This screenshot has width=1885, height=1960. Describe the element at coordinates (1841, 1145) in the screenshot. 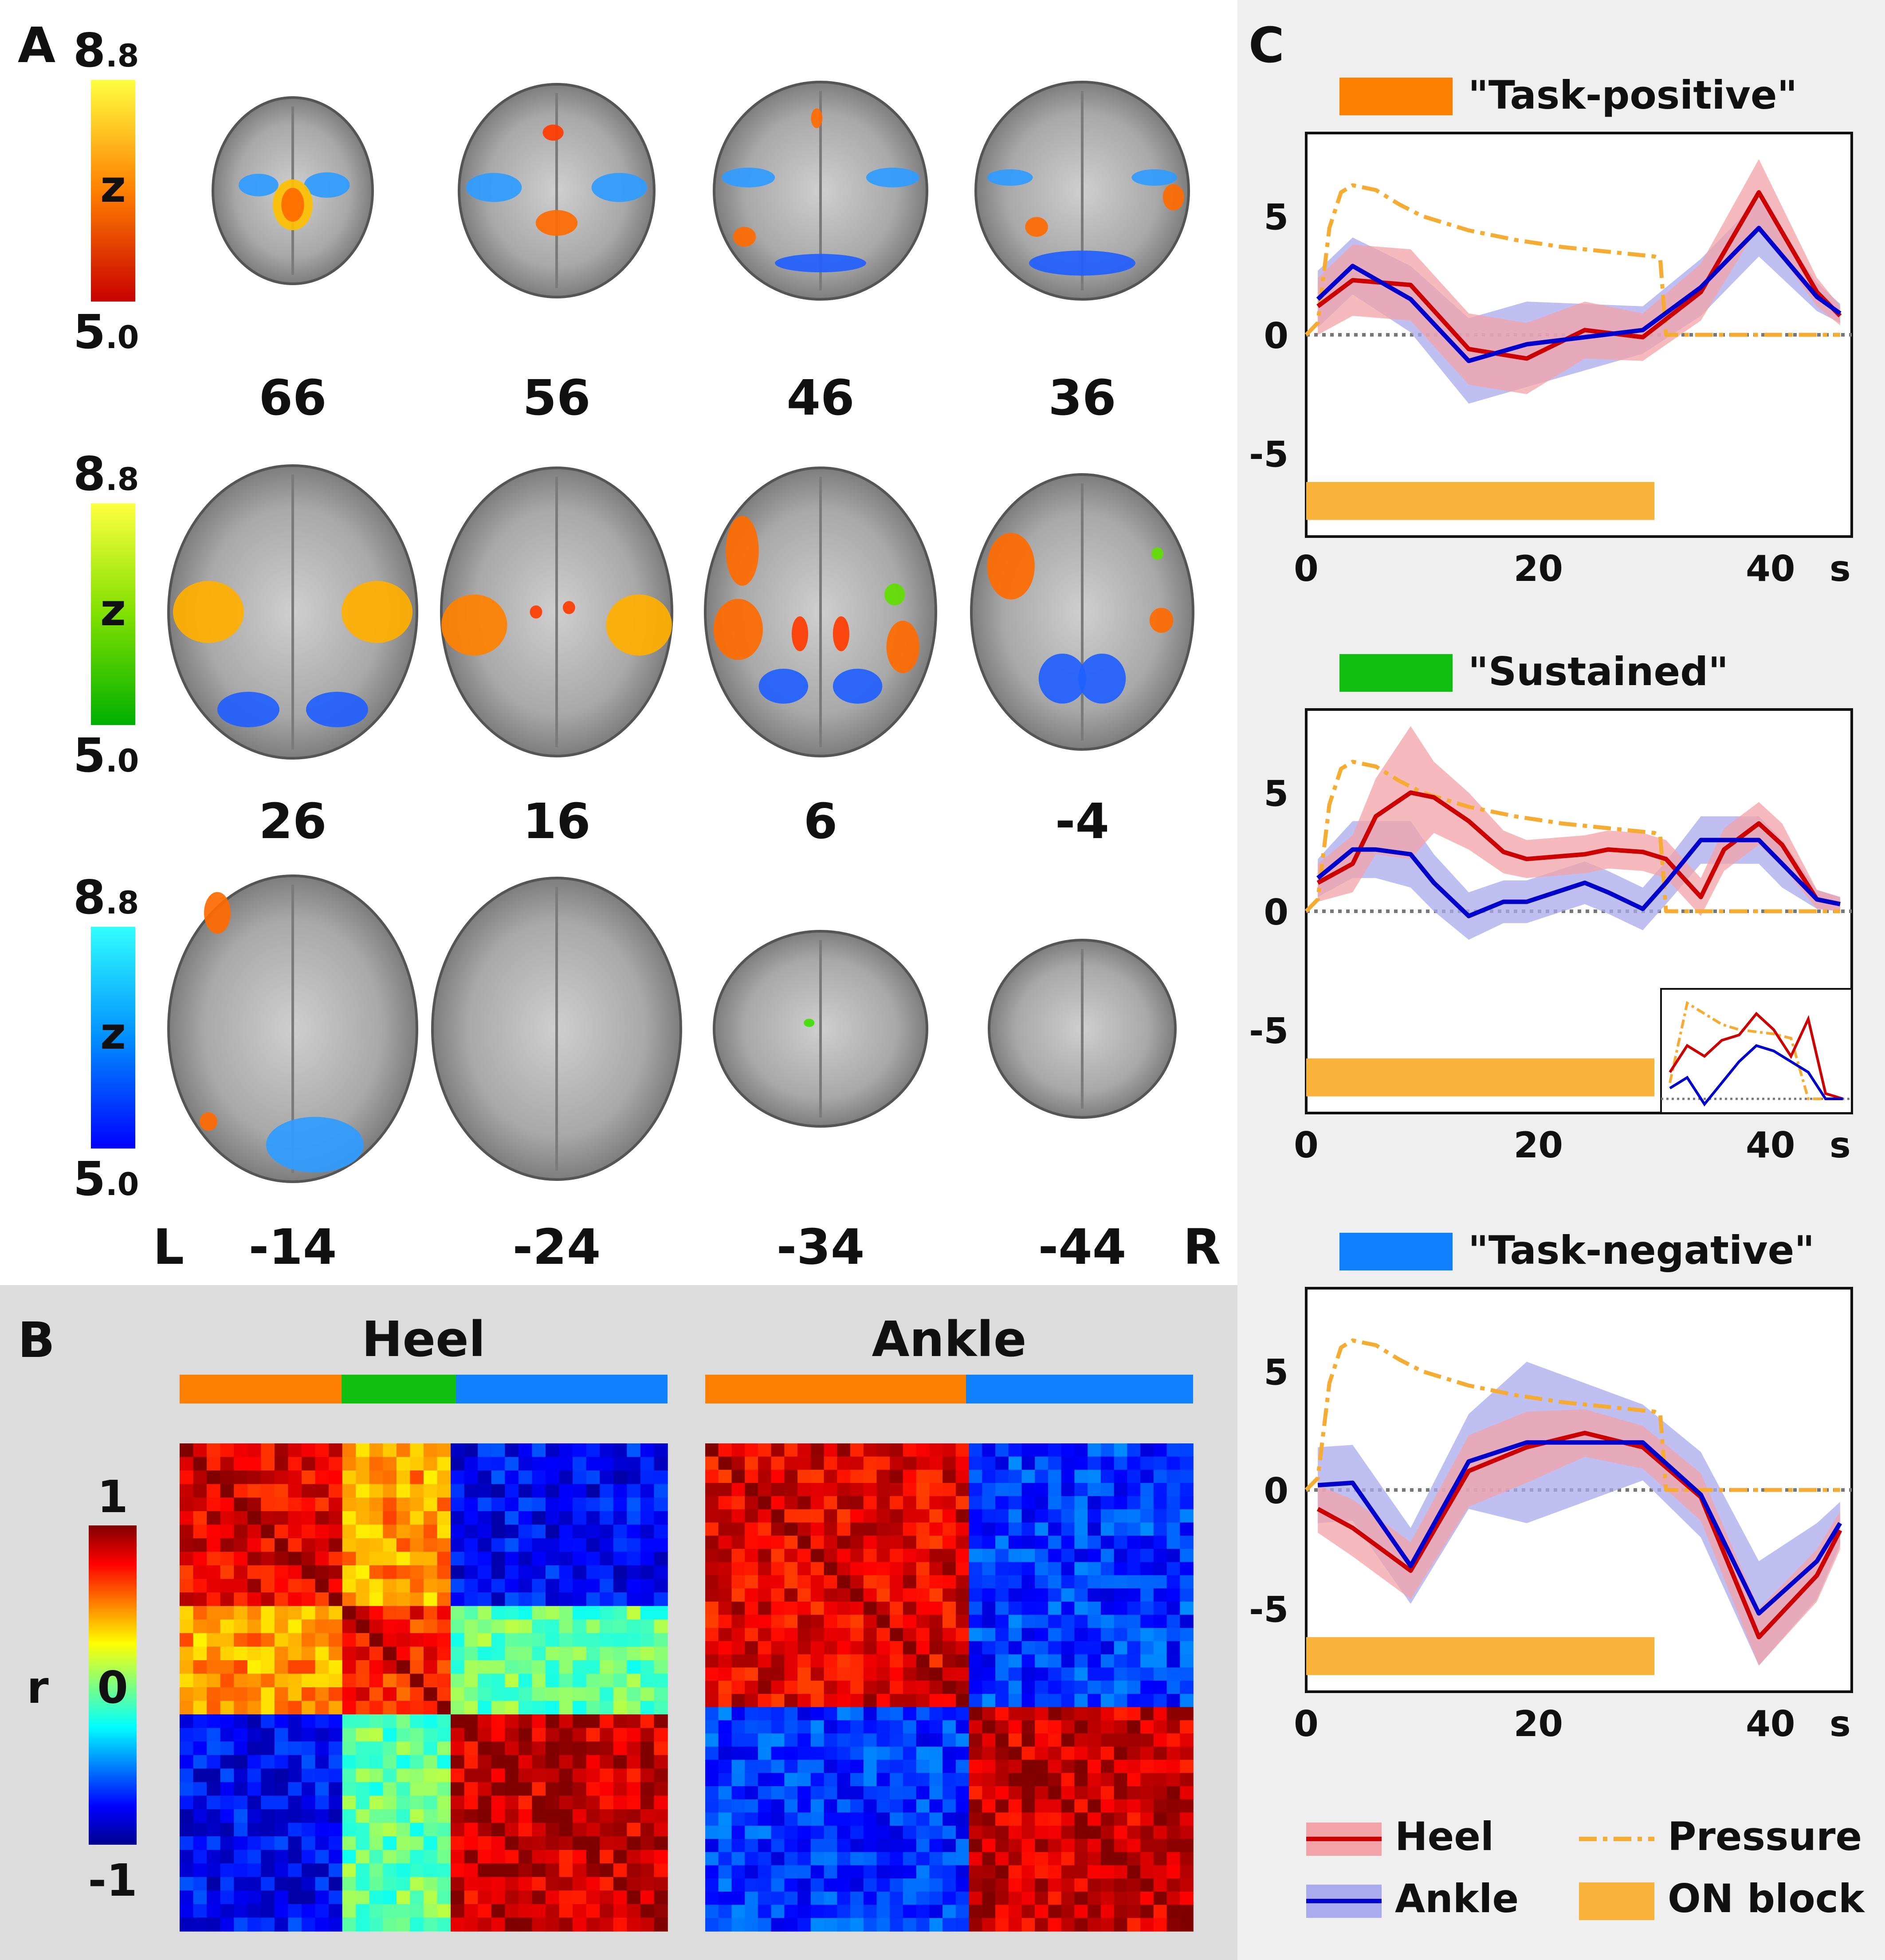

I see `x-unit-label: s` at that location.